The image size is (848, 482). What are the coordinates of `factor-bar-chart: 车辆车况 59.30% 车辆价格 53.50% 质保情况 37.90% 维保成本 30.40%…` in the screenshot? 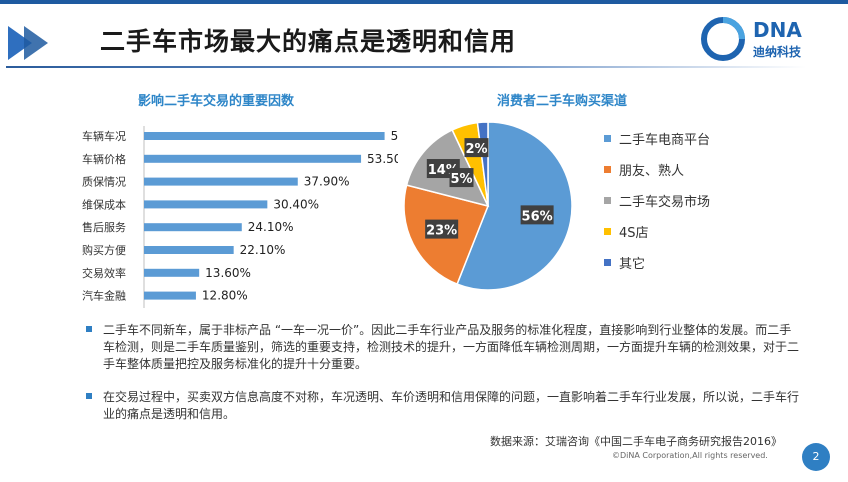 It's located at (240, 217).